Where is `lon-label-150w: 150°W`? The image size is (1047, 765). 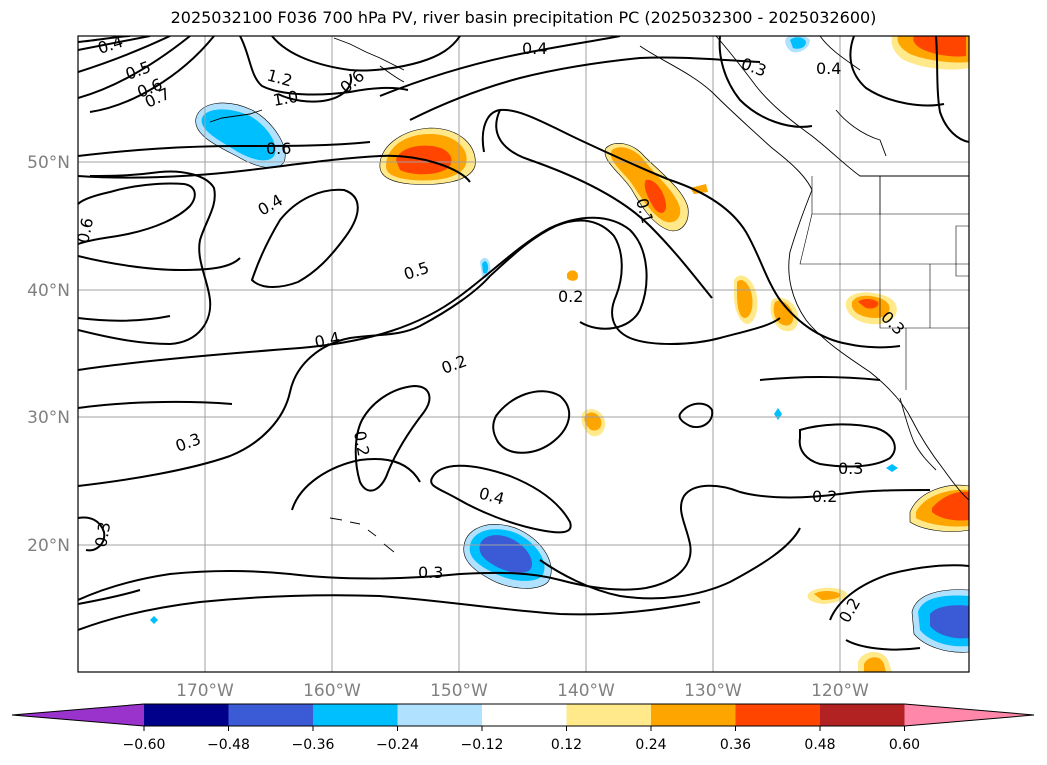 lon-label-150w: 150°W is located at coordinates (459, 691).